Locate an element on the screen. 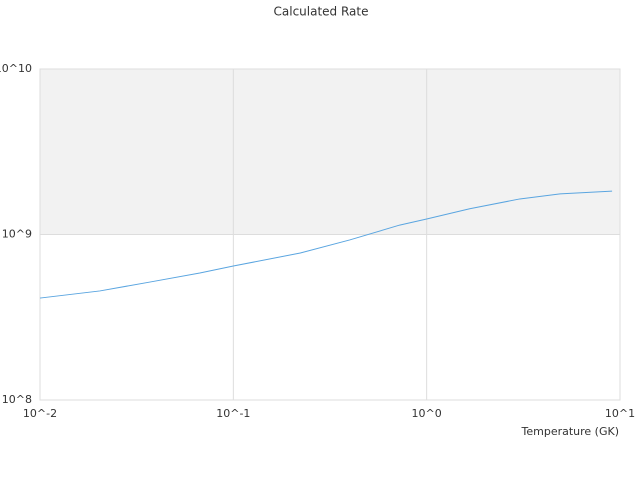 Image resolution: width=640 pixels, height=484 pixels. x-tick-label: 10^1 is located at coordinates (620, 413).